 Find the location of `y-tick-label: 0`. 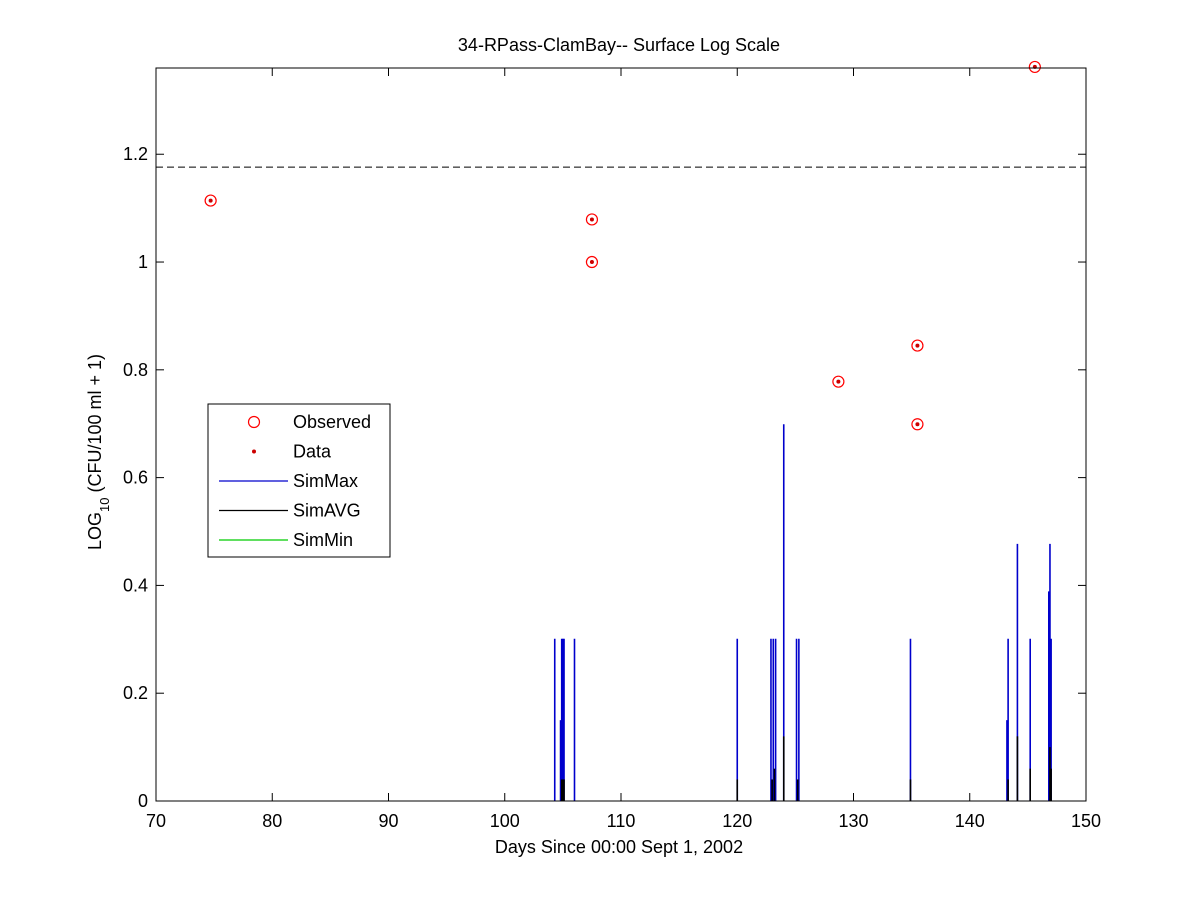

y-tick-label: 0 is located at coordinates (143, 801).